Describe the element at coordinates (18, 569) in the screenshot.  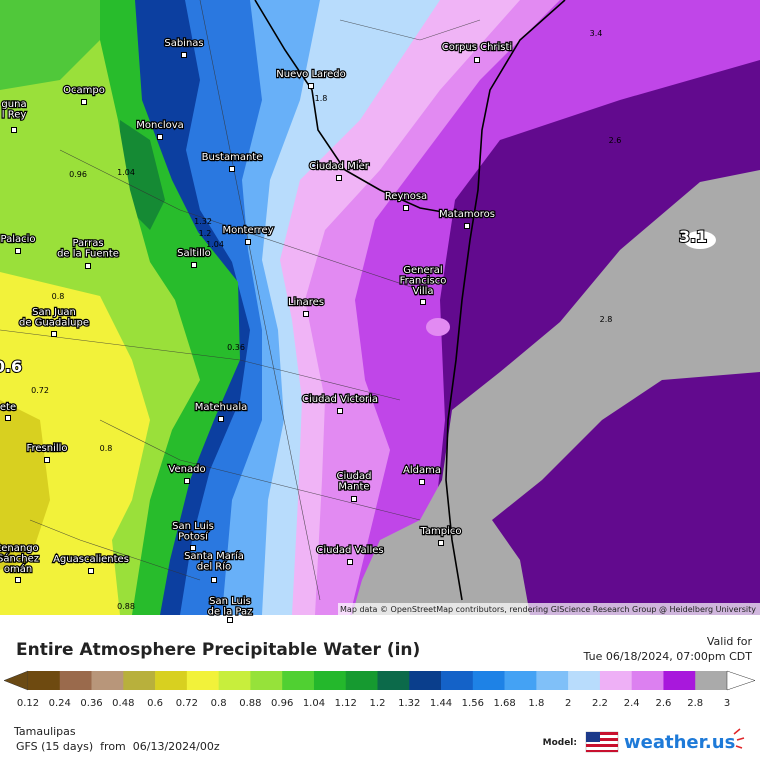
I see `city-label: omán` at that location.